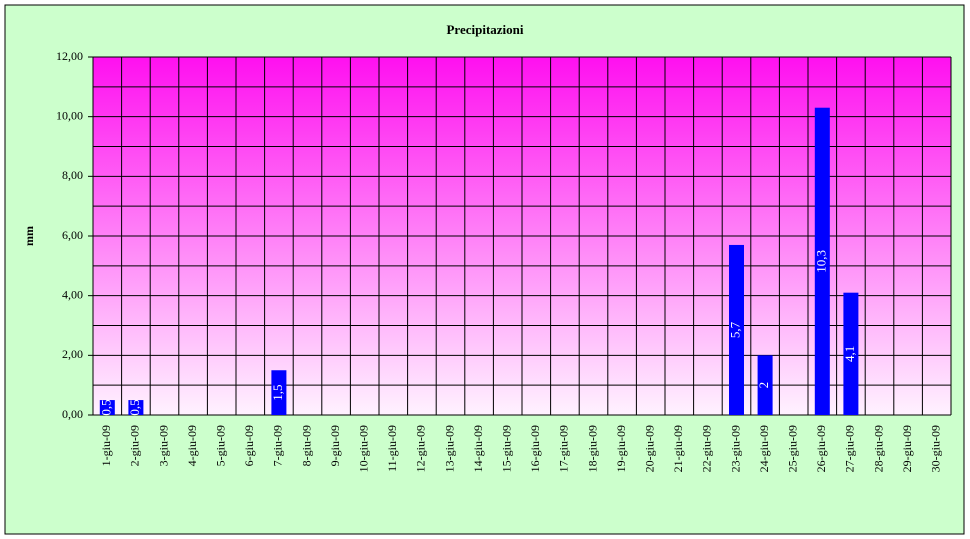 The height and width of the screenshot is (539, 970). I want to click on x-tick-label: 16-giu-09, so click(535, 448).